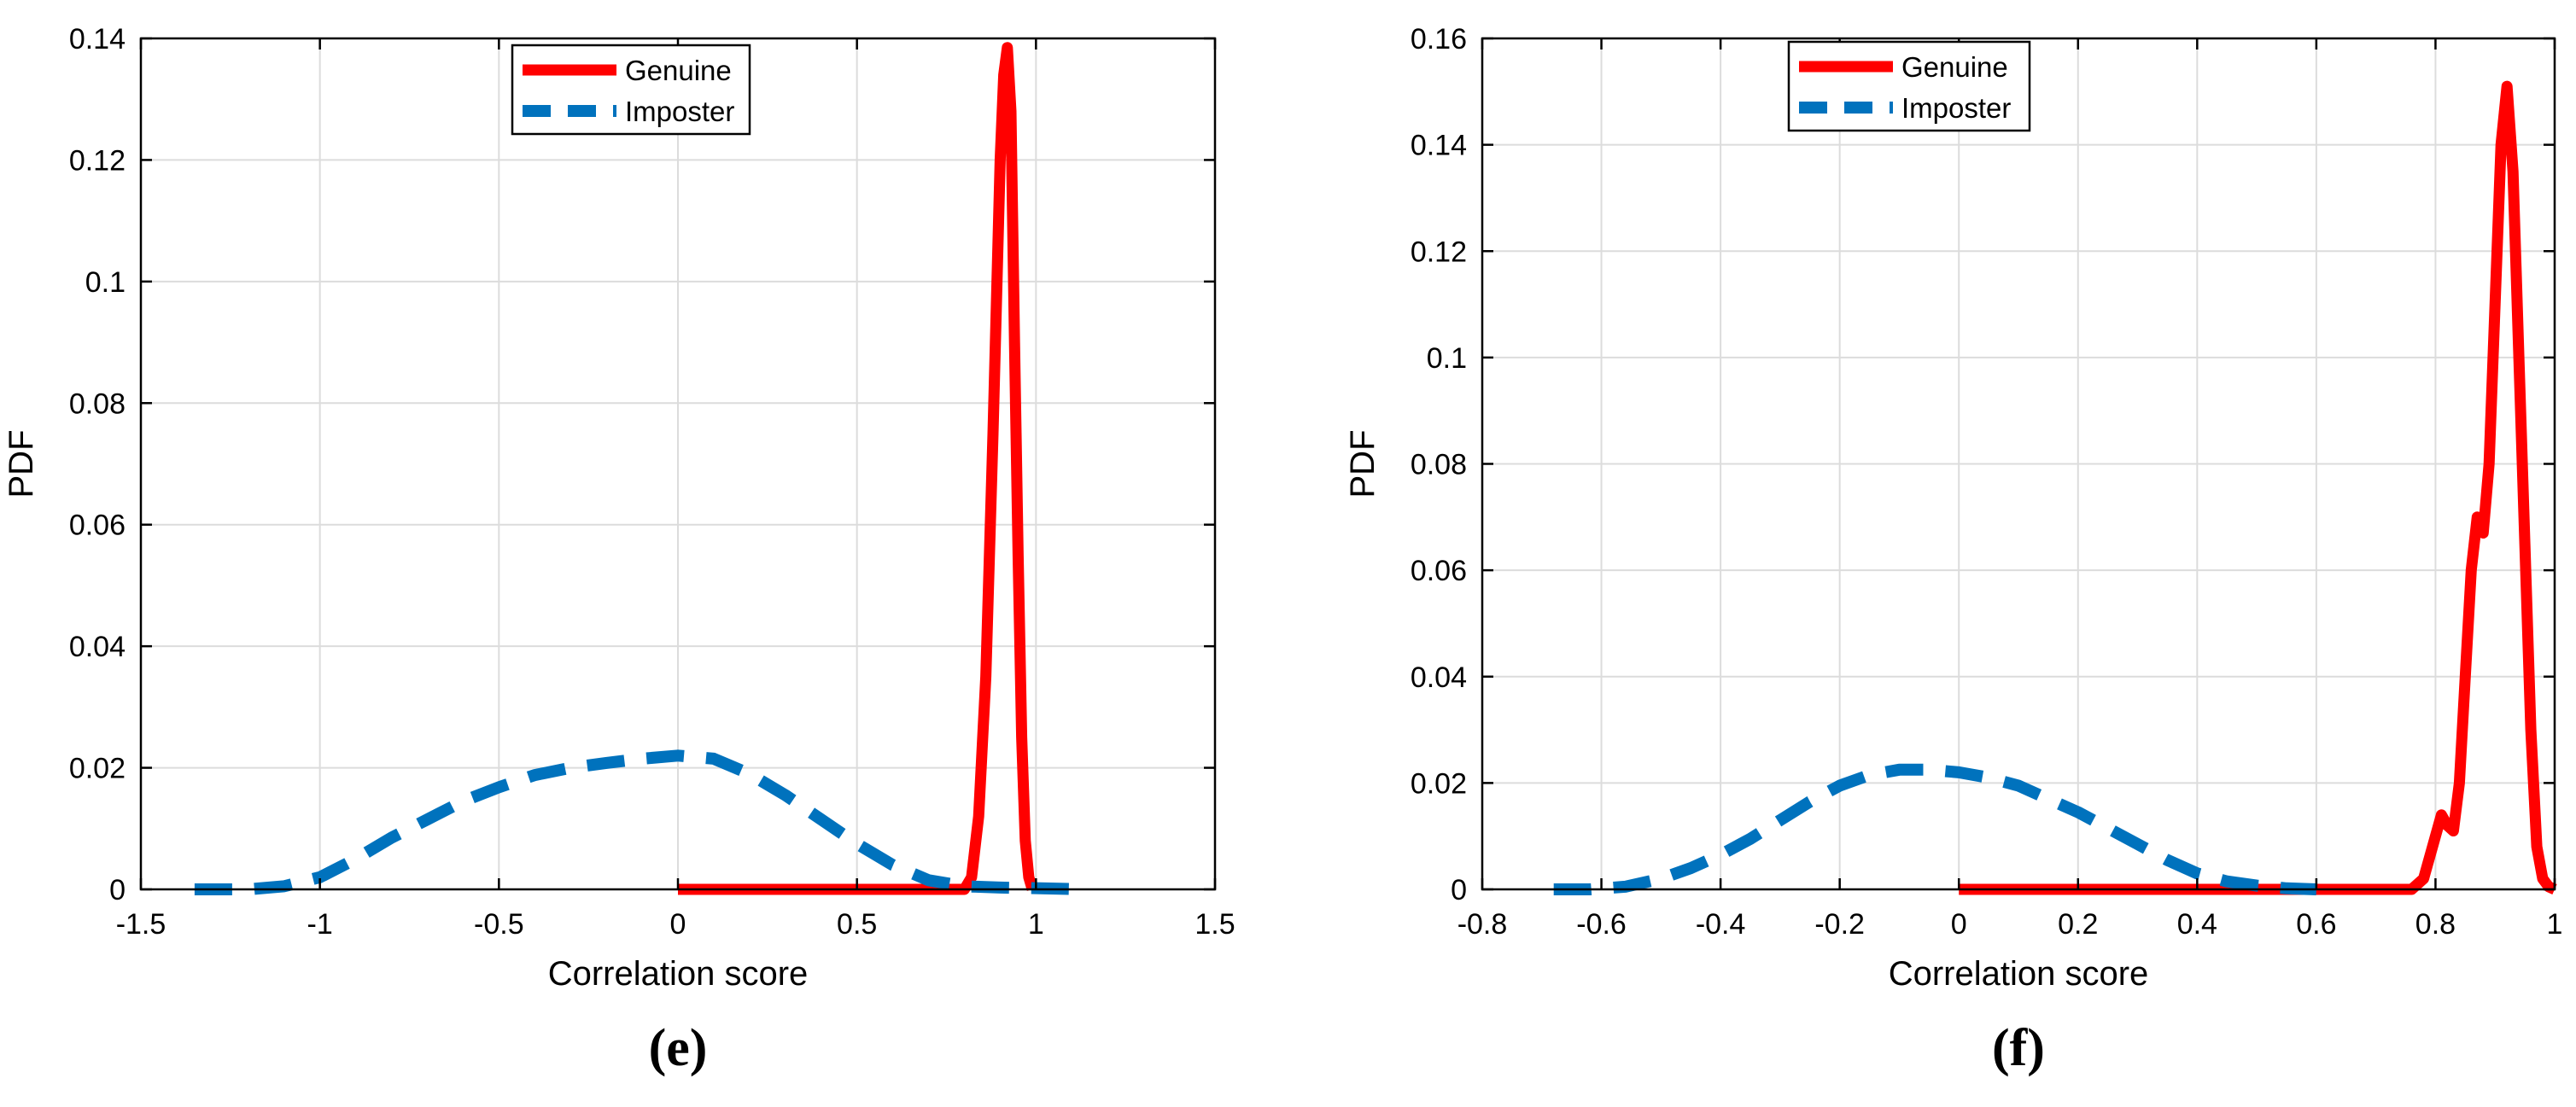 The height and width of the screenshot is (1107, 2576). What do you see at coordinates (2316, 924) in the screenshot?
I see `x-tick-label: 0.6` at bounding box center [2316, 924].